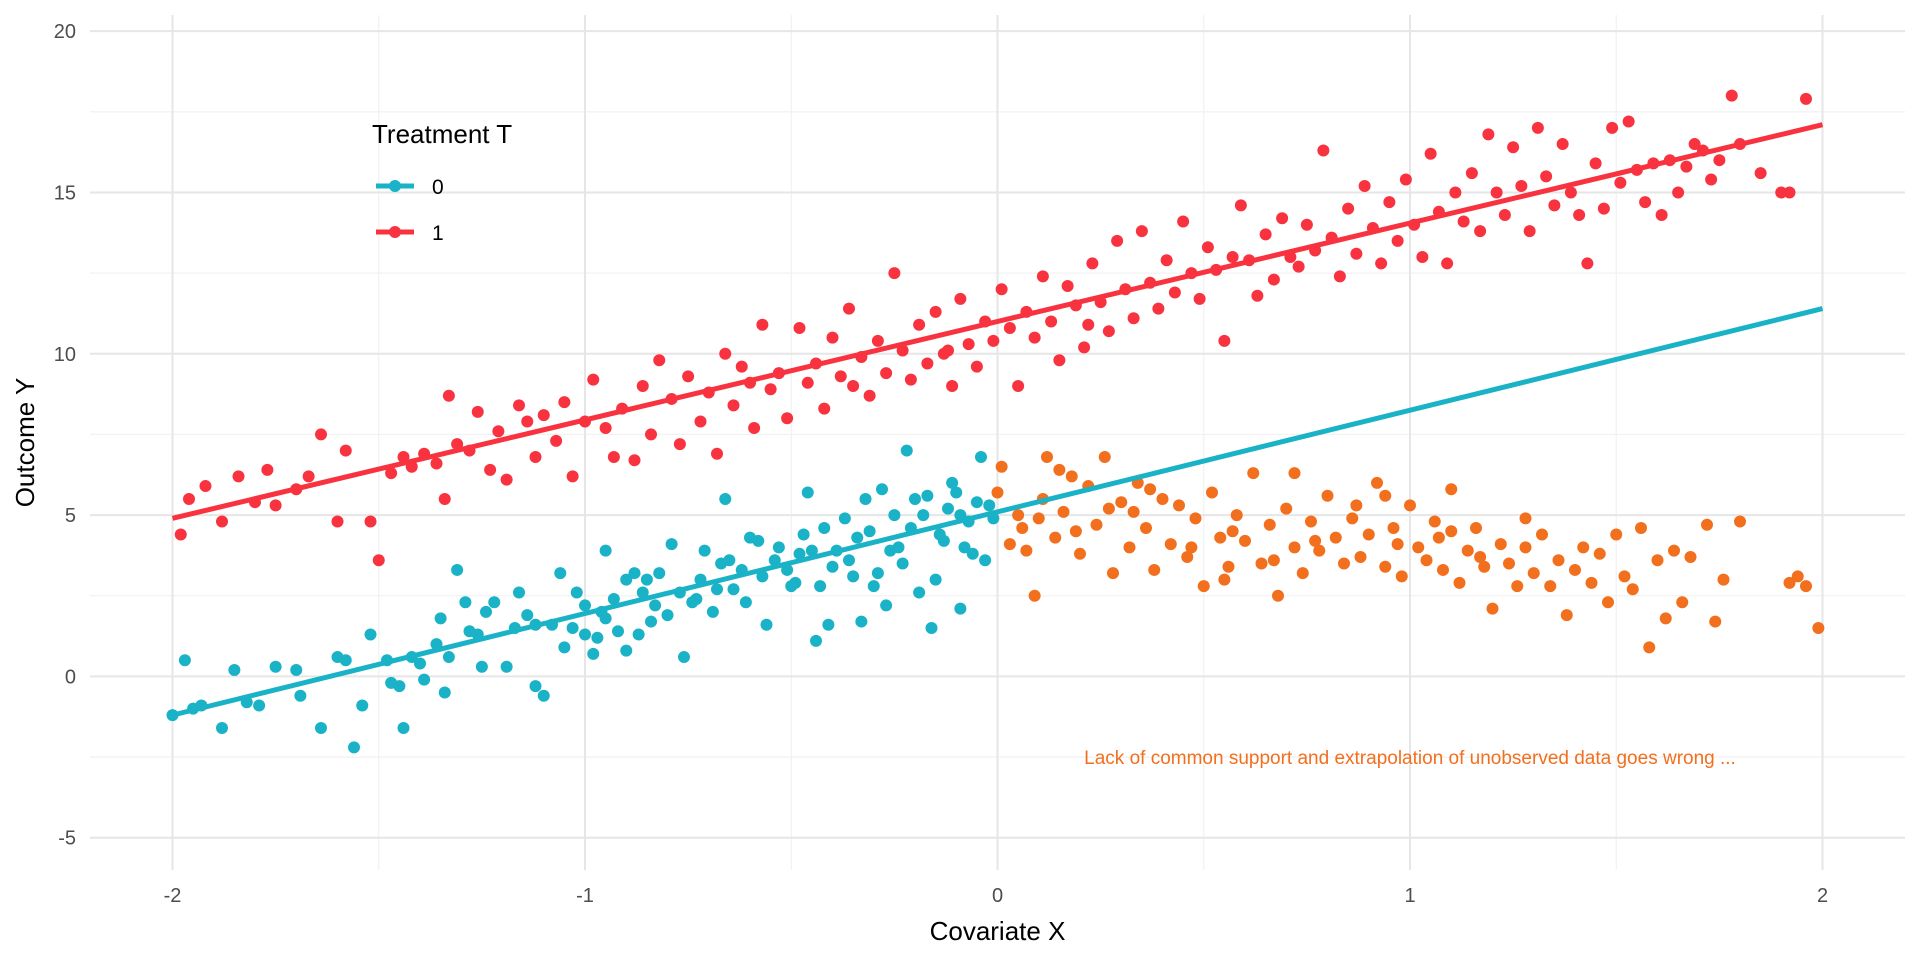  What do you see at coordinates (65, 435) in the screenshot?
I see `y-axis-ticks: -5 0 5 10 15 20` at bounding box center [65, 435].